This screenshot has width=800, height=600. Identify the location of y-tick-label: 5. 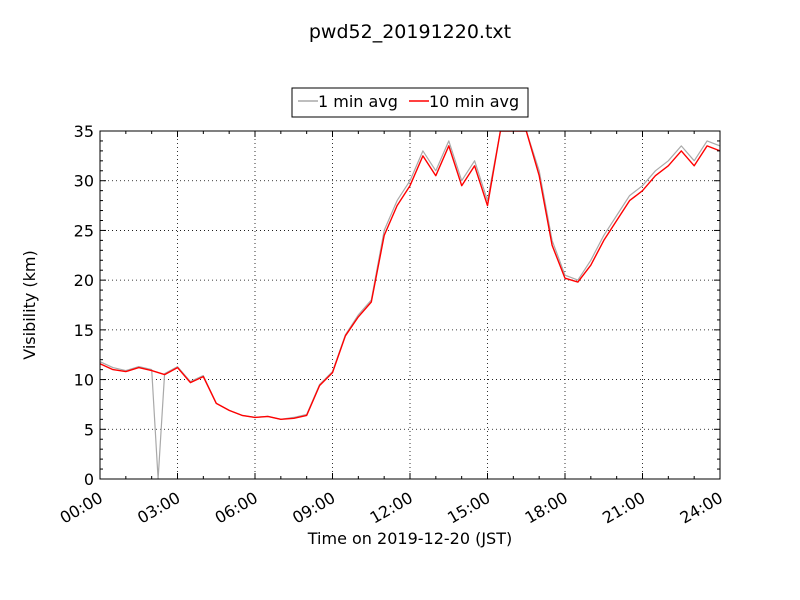
(89, 429).